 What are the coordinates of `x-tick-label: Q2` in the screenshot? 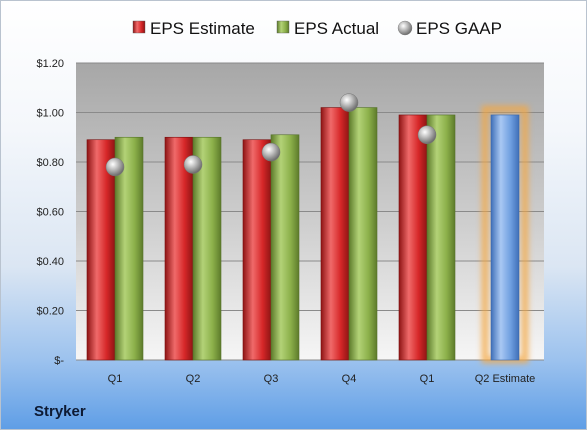 It's located at (193, 379).